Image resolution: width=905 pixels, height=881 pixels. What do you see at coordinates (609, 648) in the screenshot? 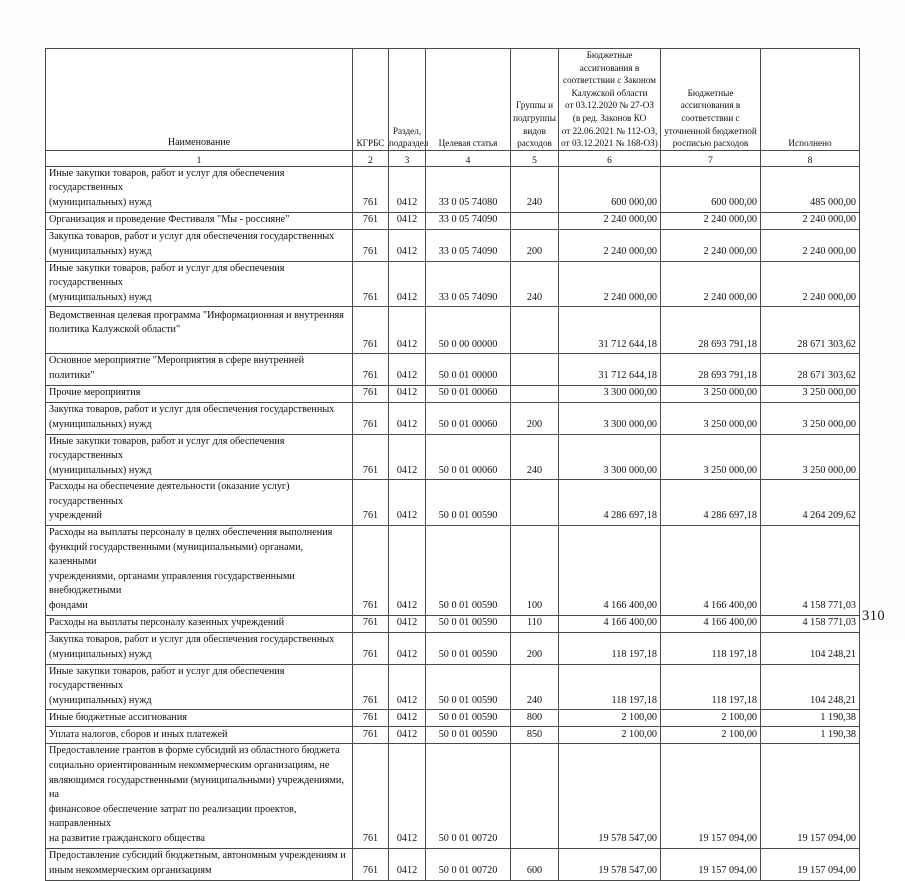
I see `cell-assignments-law: 118 197,18` at bounding box center [609, 648].